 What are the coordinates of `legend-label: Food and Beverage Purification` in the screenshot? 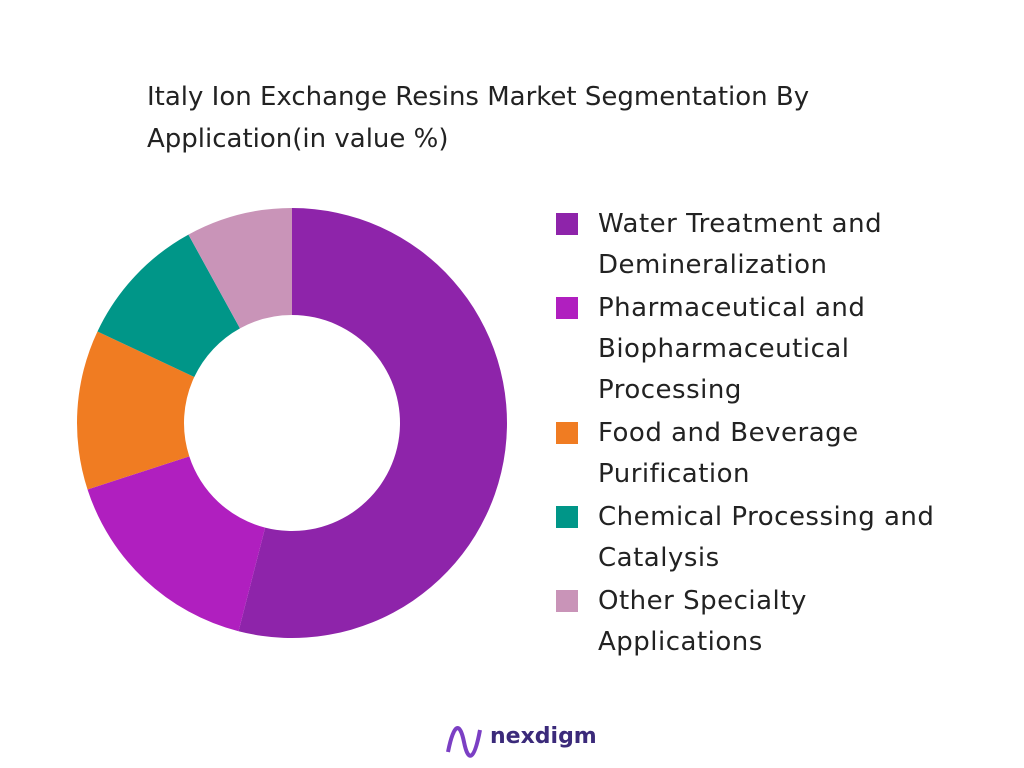 It's located at (728, 453).